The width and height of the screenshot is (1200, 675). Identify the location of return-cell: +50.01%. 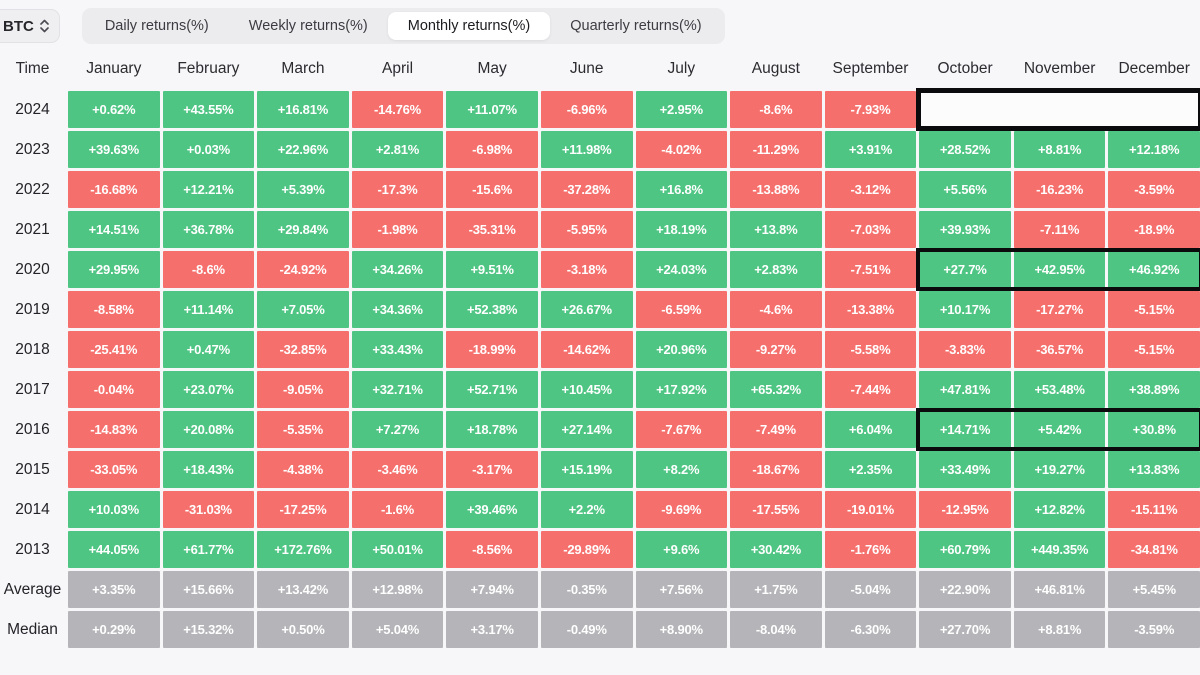
(397, 549).